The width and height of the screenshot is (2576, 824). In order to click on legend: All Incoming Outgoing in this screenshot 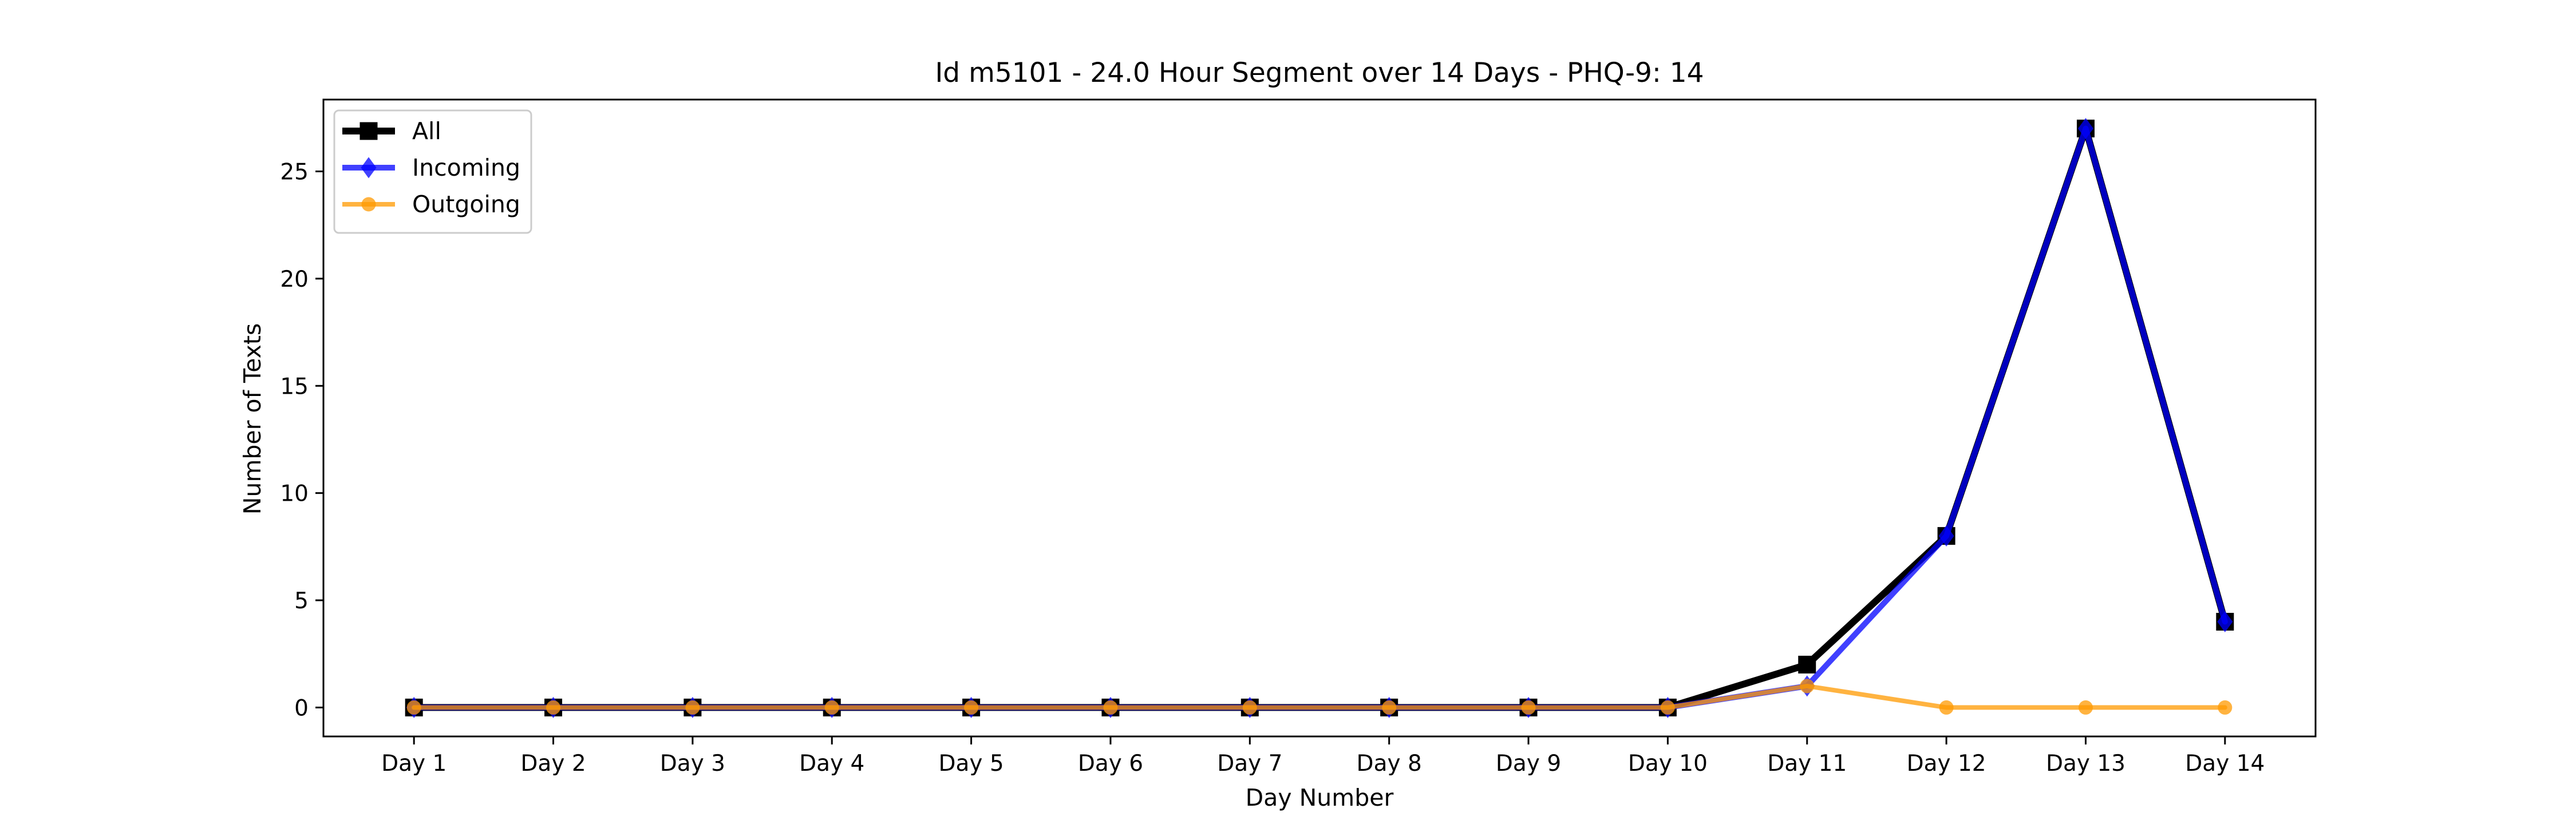, I will do `click(432, 171)`.